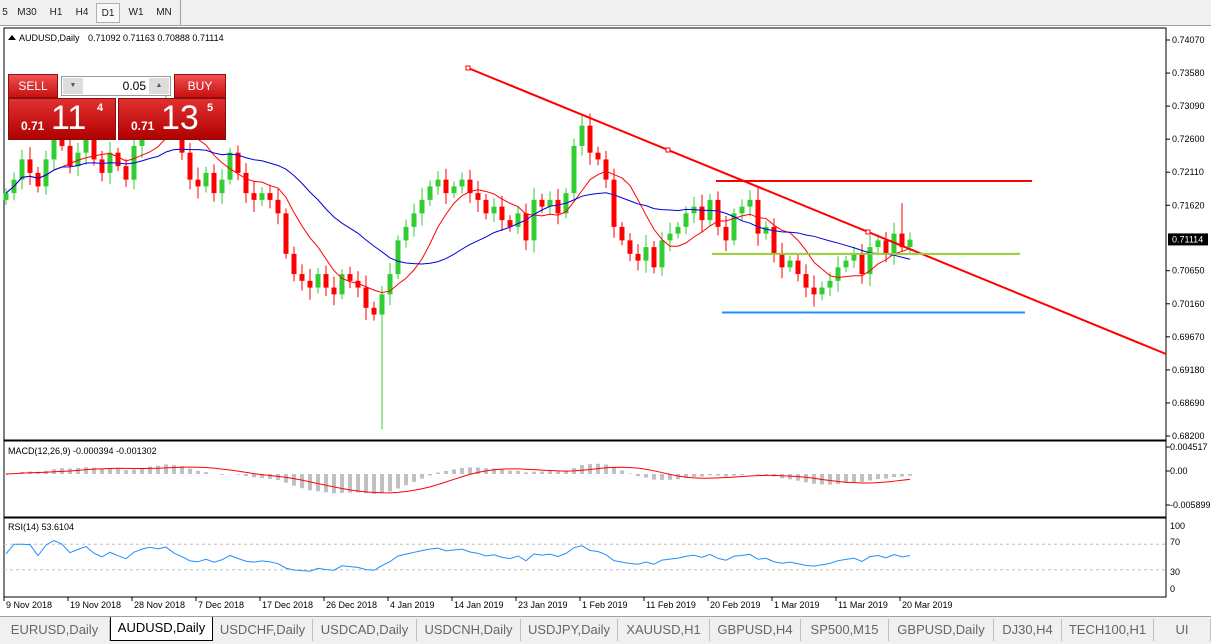 The height and width of the screenshot is (644, 1211). Describe the element at coordinates (159, 86) in the screenshot. I see `lot-increase-icon: ▲` at that location.